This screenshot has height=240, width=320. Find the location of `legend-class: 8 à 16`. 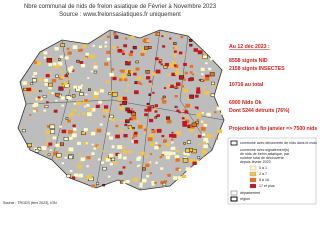

legend-class: 8 à 16 is located at coordinates (264, 180).